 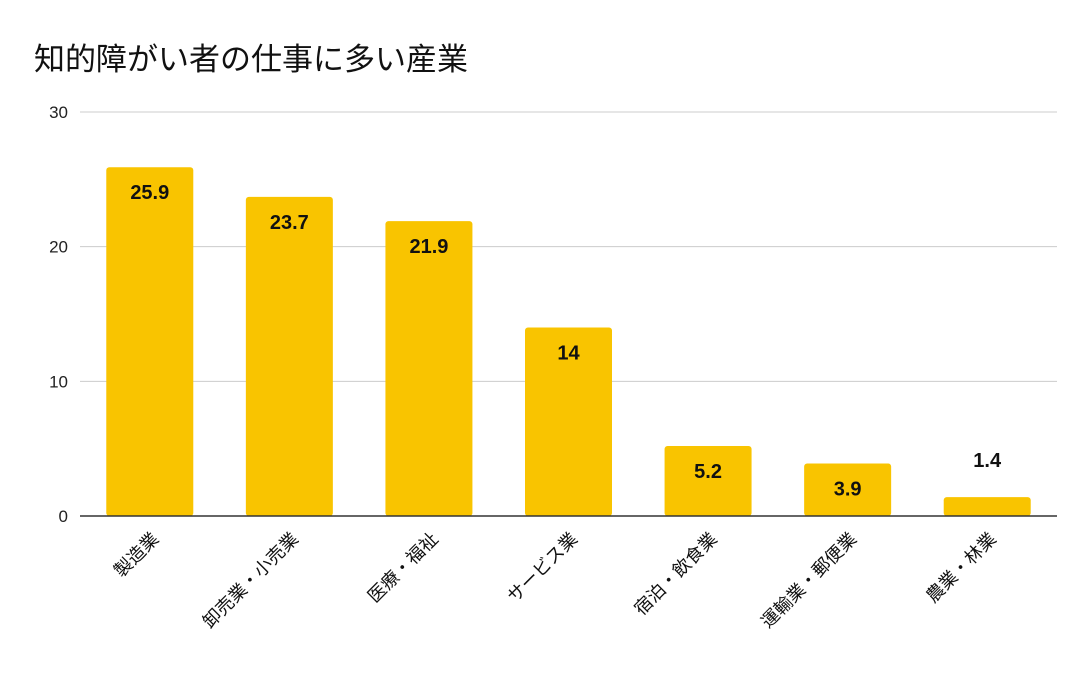 I want to click on x-tick-label: 農業・林業, so click(x=961, y=568).